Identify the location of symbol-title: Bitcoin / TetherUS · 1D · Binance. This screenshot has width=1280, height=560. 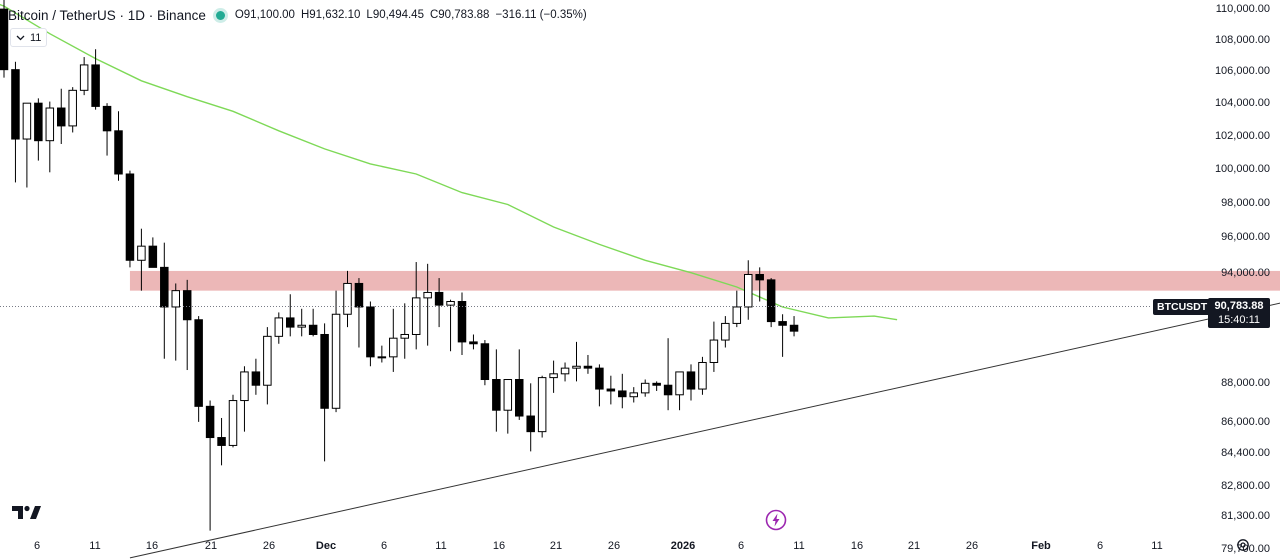
(107, 15).